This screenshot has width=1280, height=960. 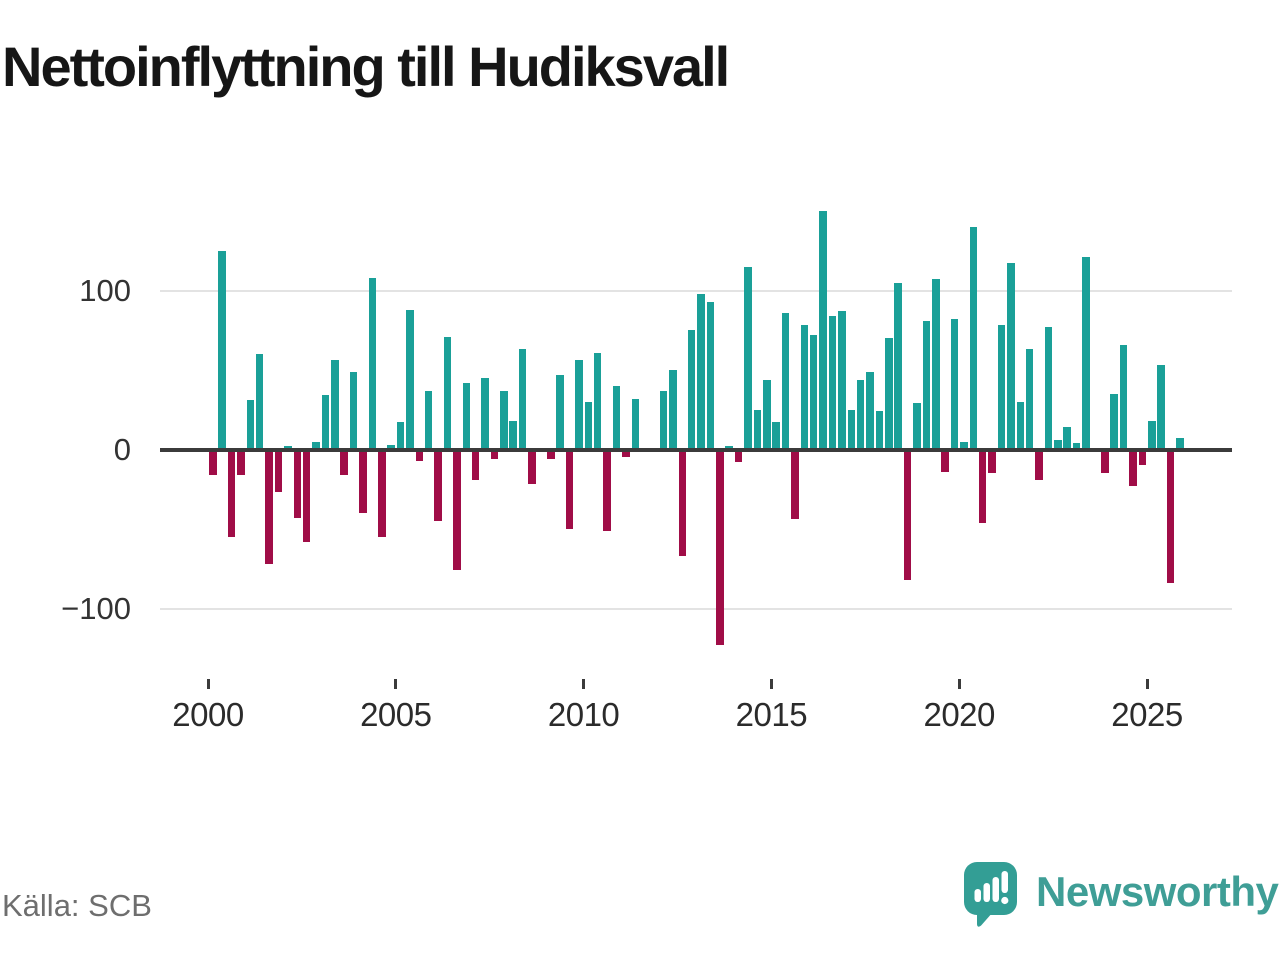 I want to click on x-tick-2010, so click(x=584, y=684).